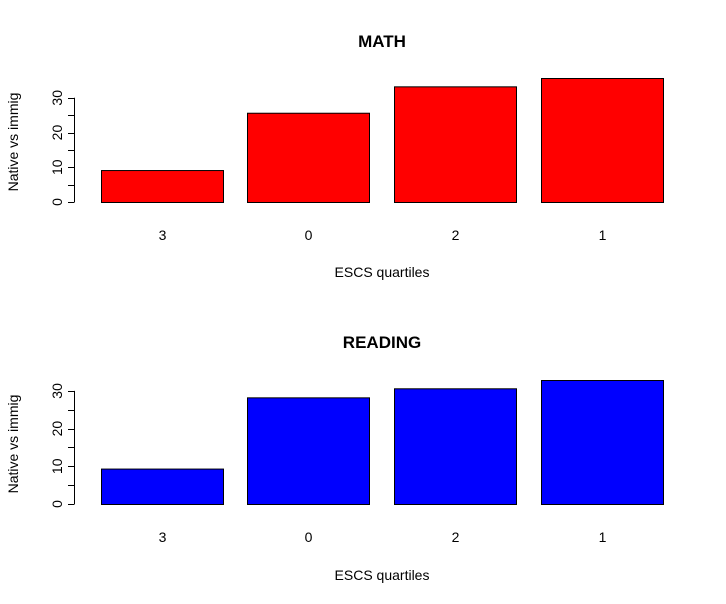 This screenshot has height=604, width=726. Describe the element at coordinates (57, 202) in the screenshot. I see `math-y-tick-label: 0` at that location.